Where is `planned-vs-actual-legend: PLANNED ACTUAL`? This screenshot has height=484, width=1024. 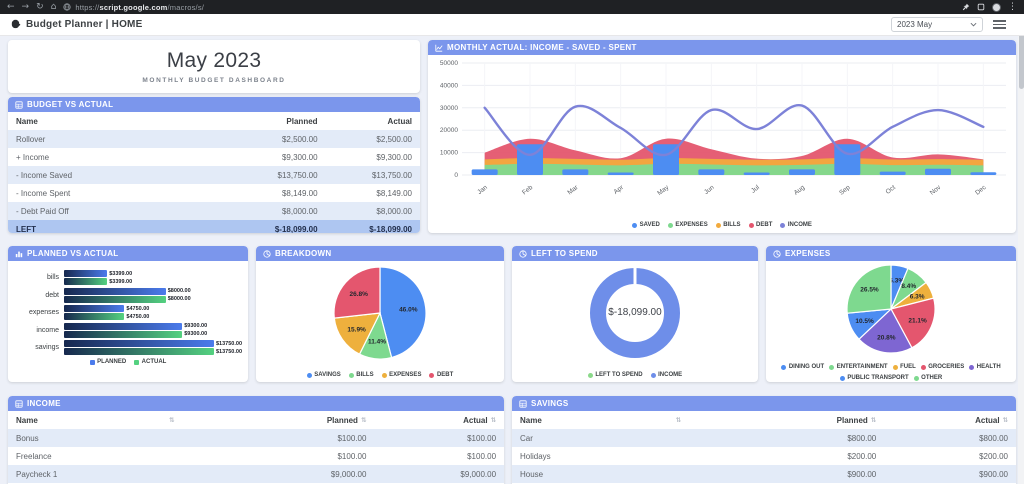
planned-vs-actual-legend: PLANNED ACTUAL is located at coordinates (128, 362).